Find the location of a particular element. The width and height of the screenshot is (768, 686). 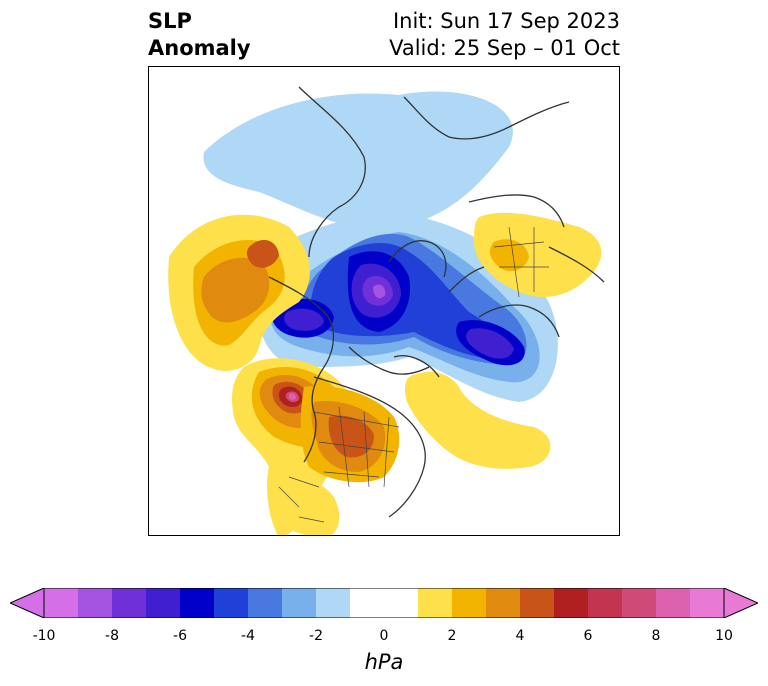

map-title: SLP Anomaly is located at coordinates (199, 35).